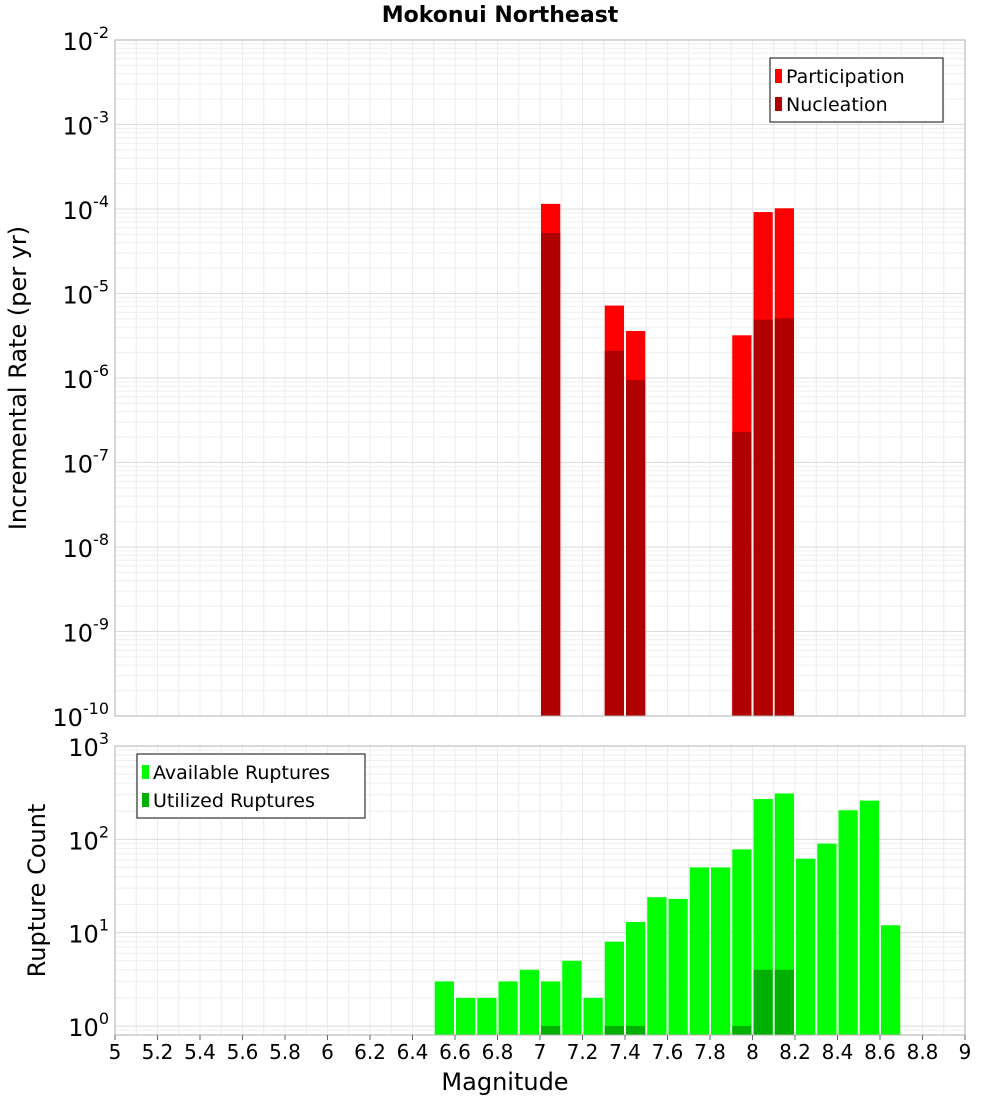  What do you see at coordinates (837, 105) in the screenshot?
I see `legend-label: Nucleation` at bounding box center [837, 105].